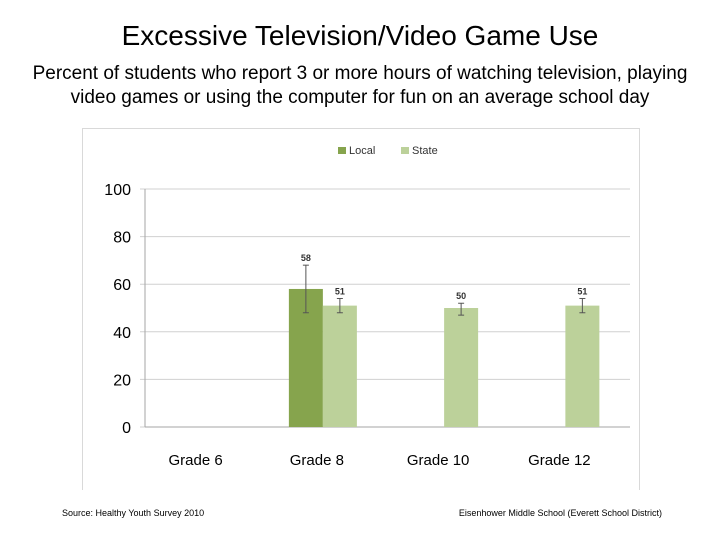 This screenshot has height=540, width=720. What do you see at coordinates (317, 460) in the screenshot?
I see `x-tick-label: Grade 8` at bounding box center [317, 460].